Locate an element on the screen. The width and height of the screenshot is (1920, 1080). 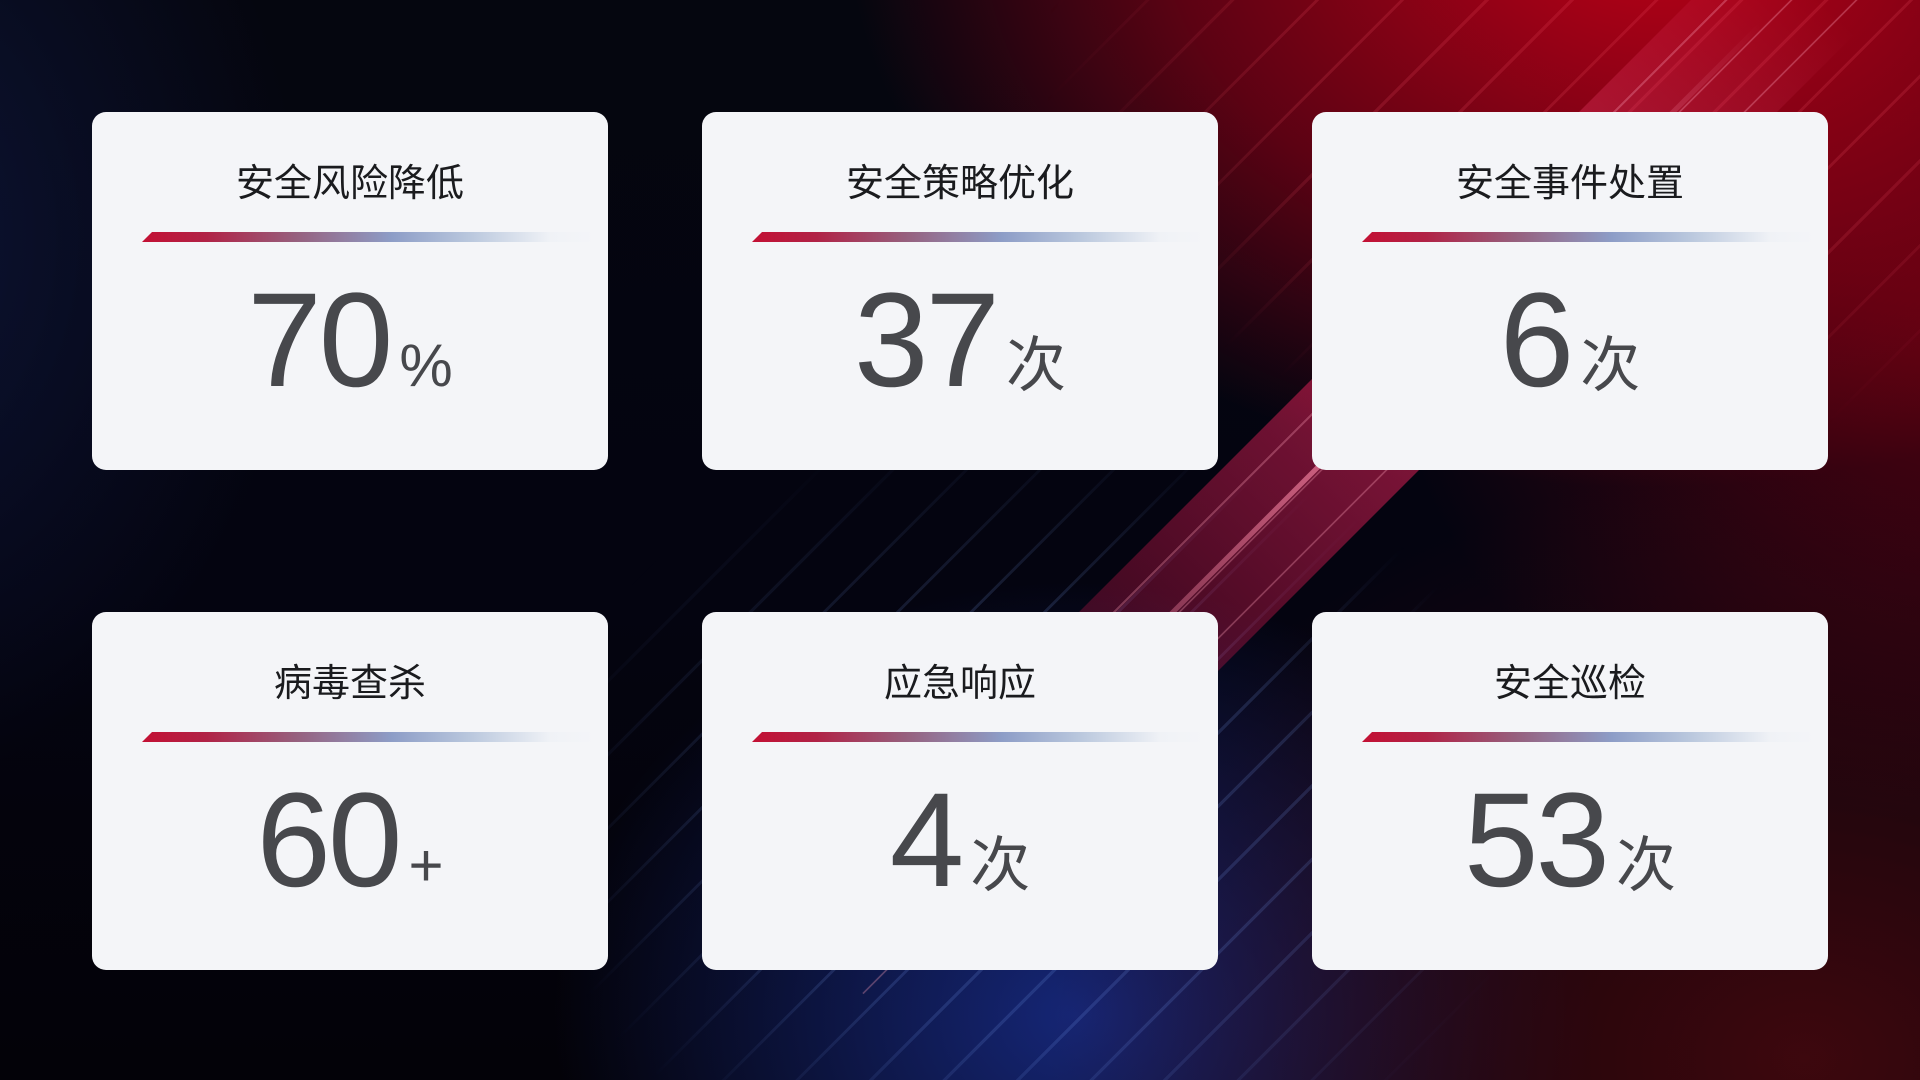
card-title: 病毒查杀 is located at coordinates (349, 684).